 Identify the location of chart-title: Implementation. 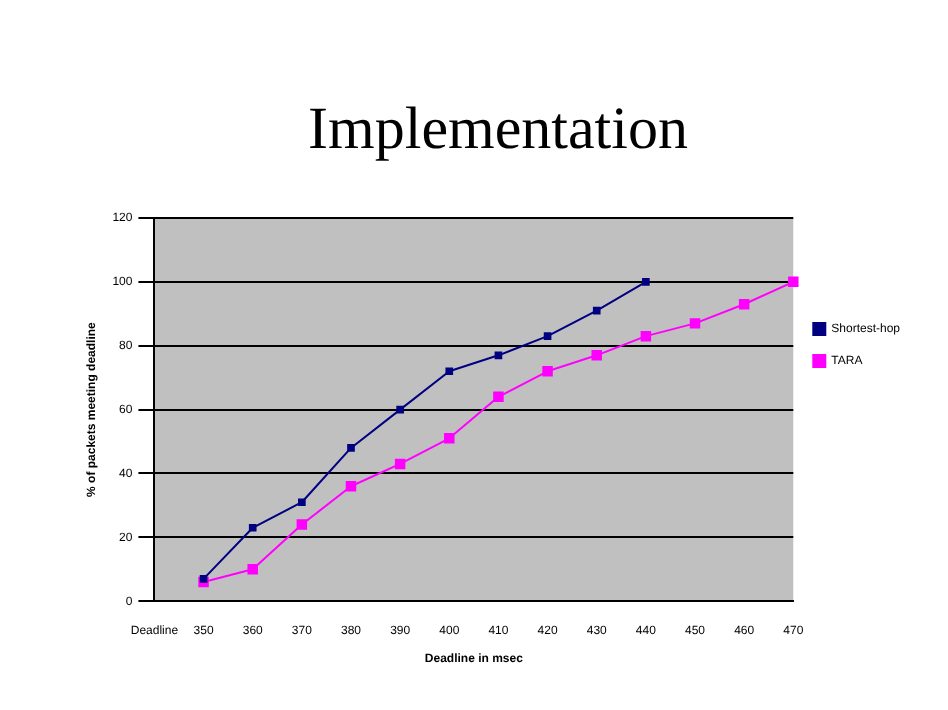
(498, 128).